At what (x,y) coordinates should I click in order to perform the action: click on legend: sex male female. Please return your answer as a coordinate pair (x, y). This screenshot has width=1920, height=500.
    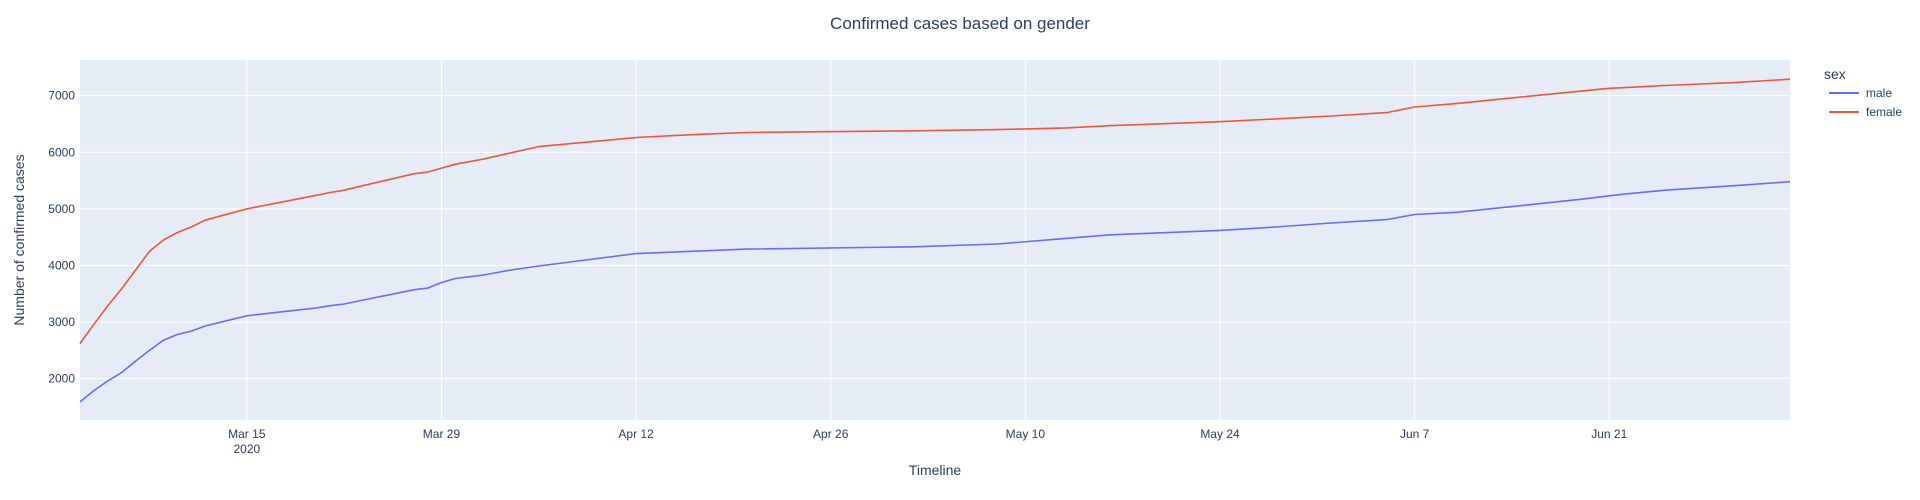
    Looking at the image, I should click on (1863, 92).